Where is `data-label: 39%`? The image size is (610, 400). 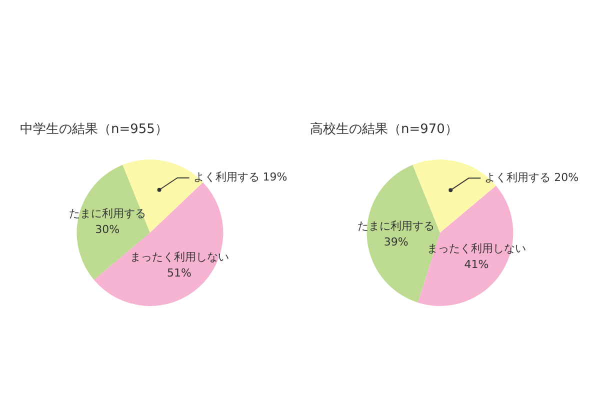 data-label: 39% is located at coordinates (396, 241).